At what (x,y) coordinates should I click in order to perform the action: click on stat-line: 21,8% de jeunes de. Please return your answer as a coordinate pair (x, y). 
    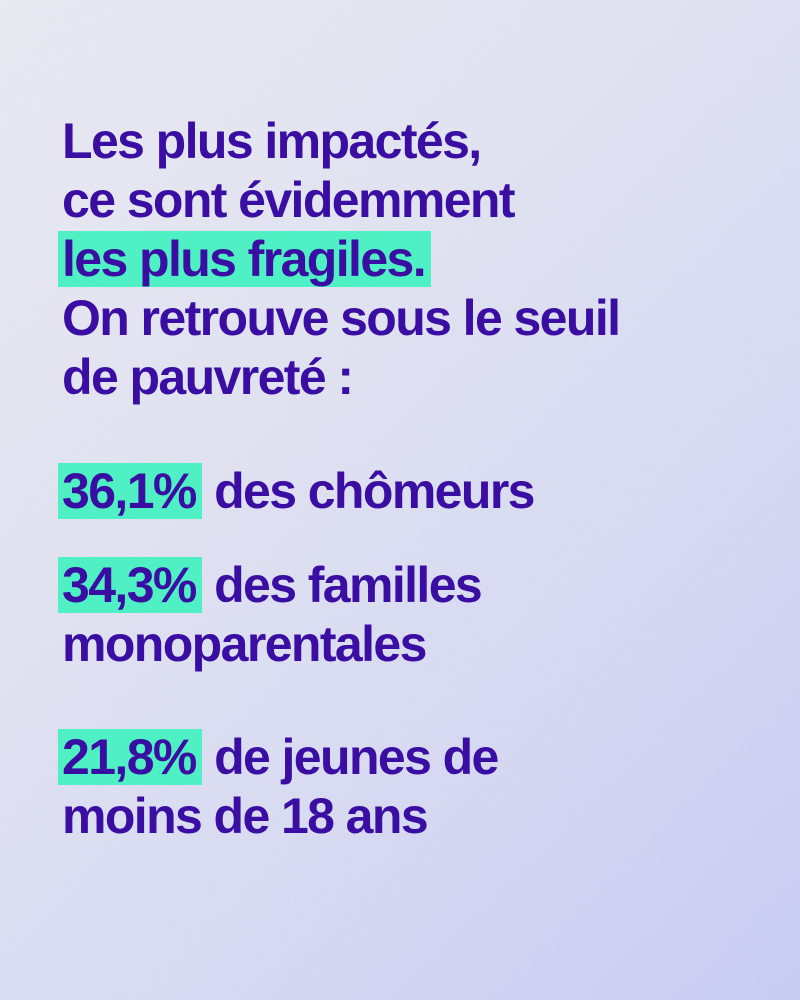
    Looking at the image, I should click on (420, 757).